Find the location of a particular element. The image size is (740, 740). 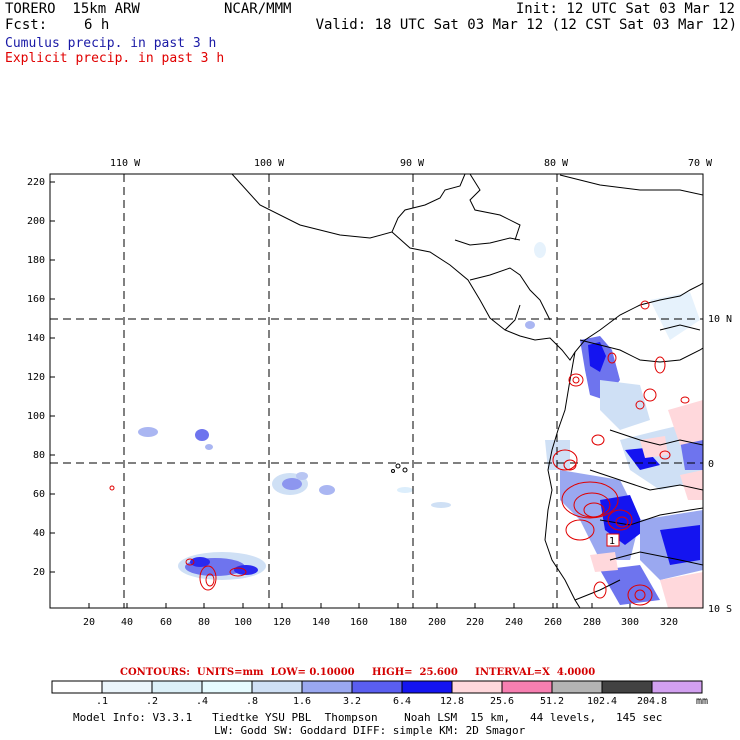

lon-label: 110 W is located at coordinates (125, 163).